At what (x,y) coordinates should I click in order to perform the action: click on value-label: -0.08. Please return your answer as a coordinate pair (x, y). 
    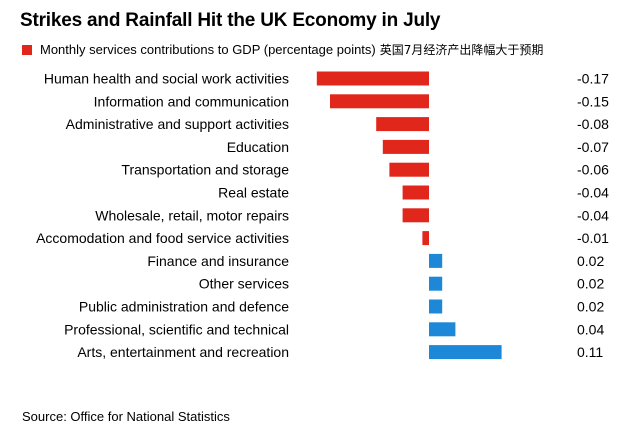
    Looking at the image, I should click on (593, 124).